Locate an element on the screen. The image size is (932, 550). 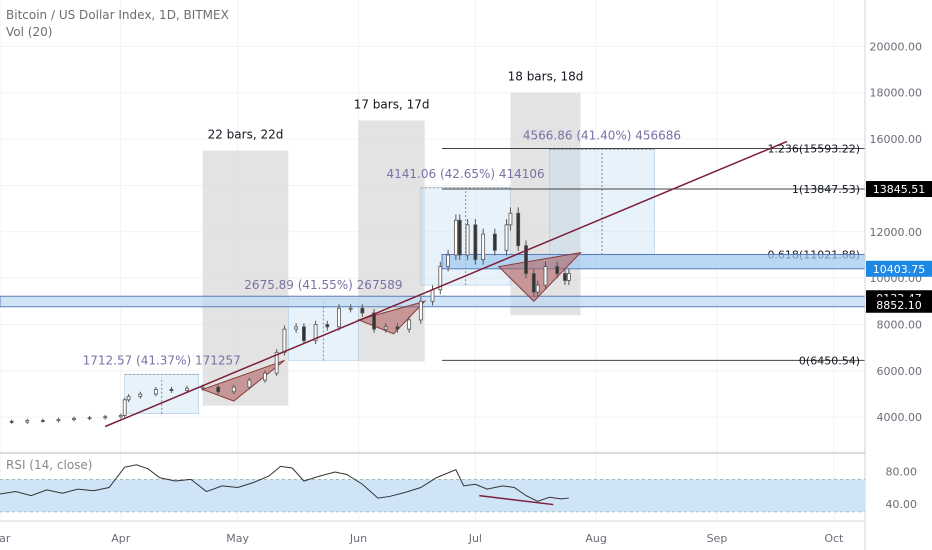
rsi-tick-label: 40.00 is located at coordinates (902, 504).